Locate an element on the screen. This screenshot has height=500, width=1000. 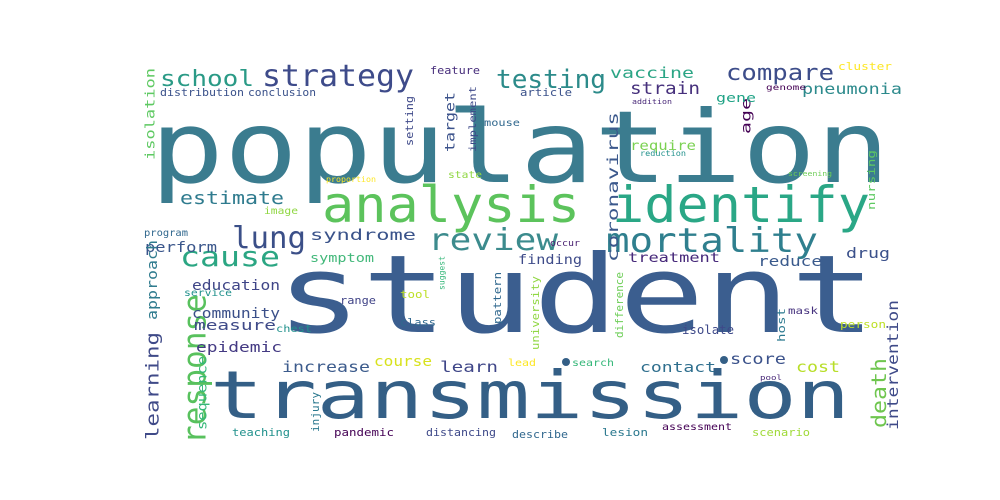
word-strain: strain is located at coordinates (665, 89).